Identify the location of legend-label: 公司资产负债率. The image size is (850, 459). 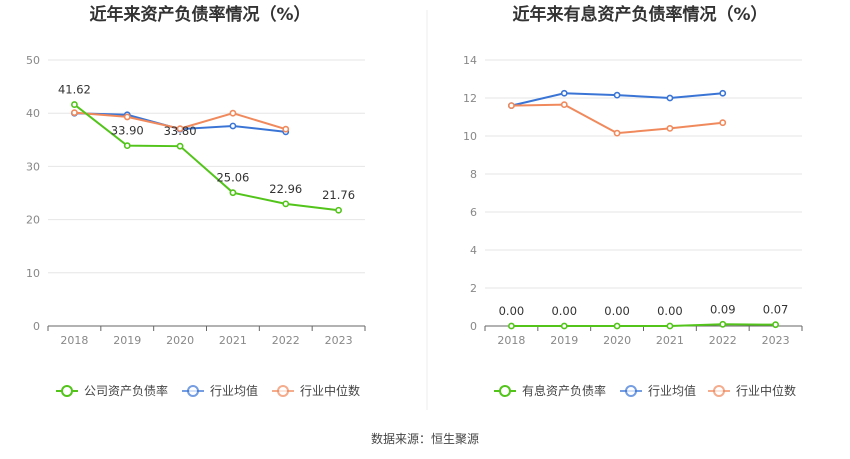
(126, 390).